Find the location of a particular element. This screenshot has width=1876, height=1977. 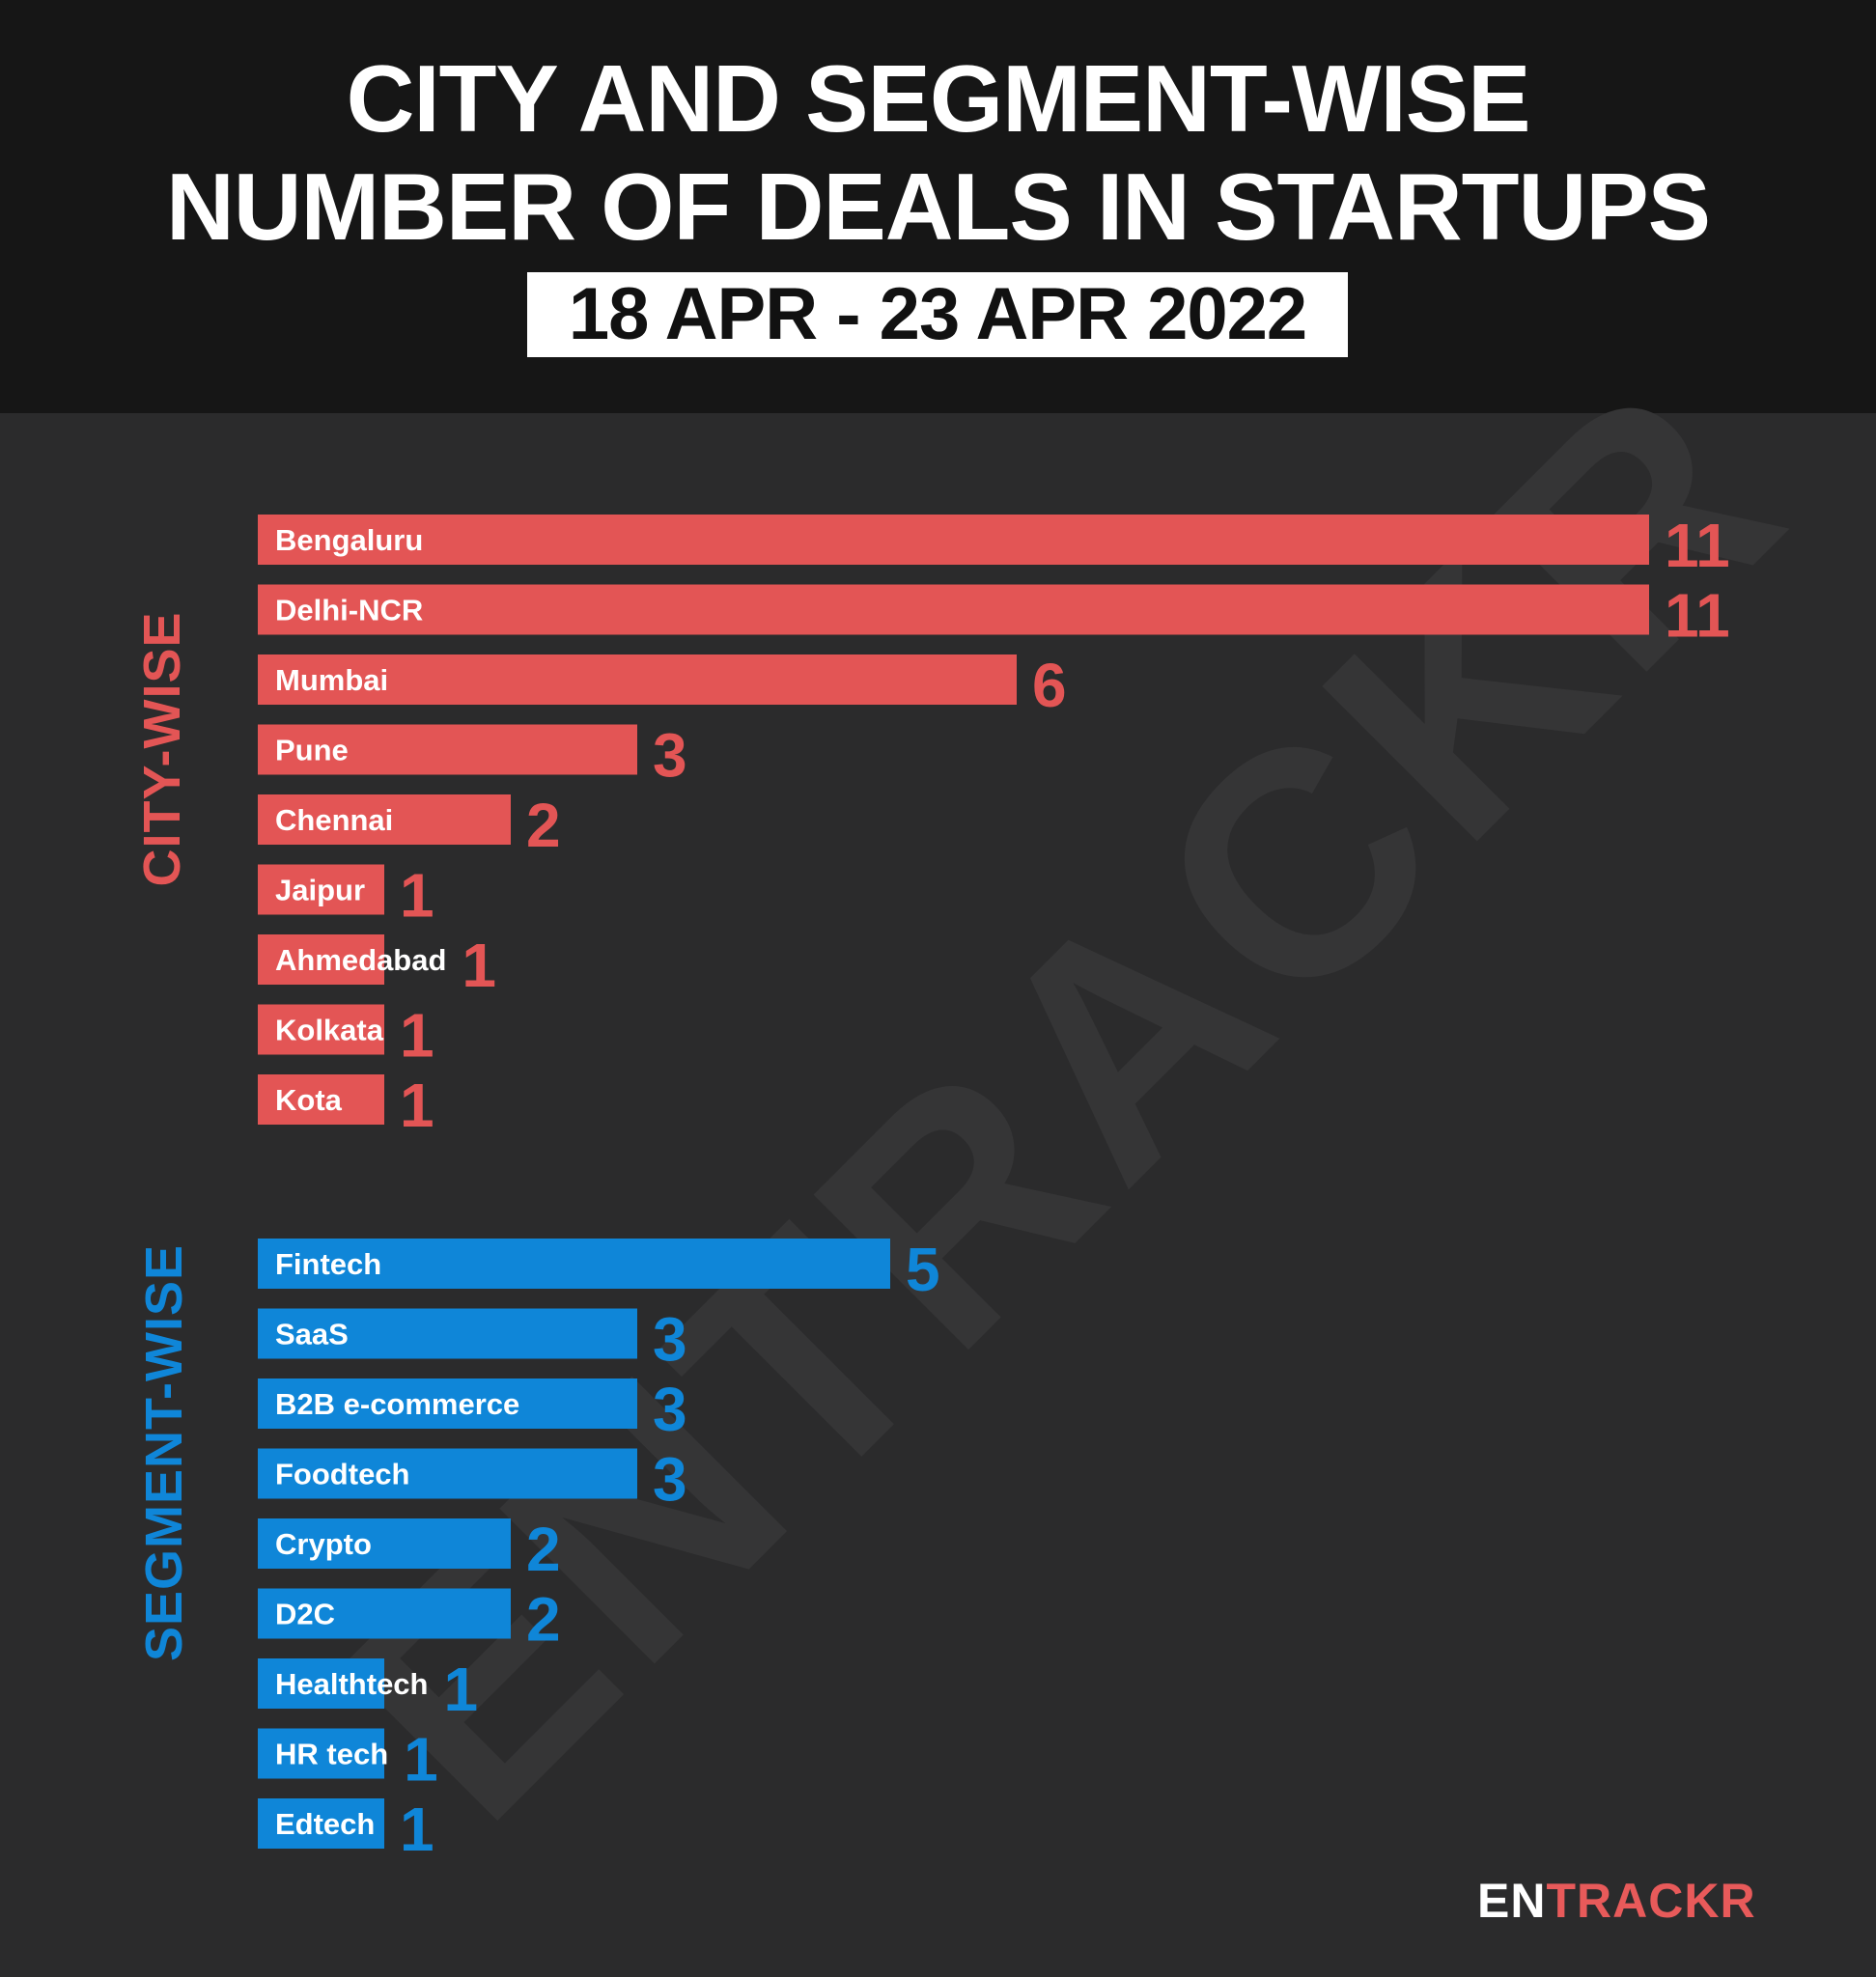

bar-jaipur is located at coordinates (321, 889).